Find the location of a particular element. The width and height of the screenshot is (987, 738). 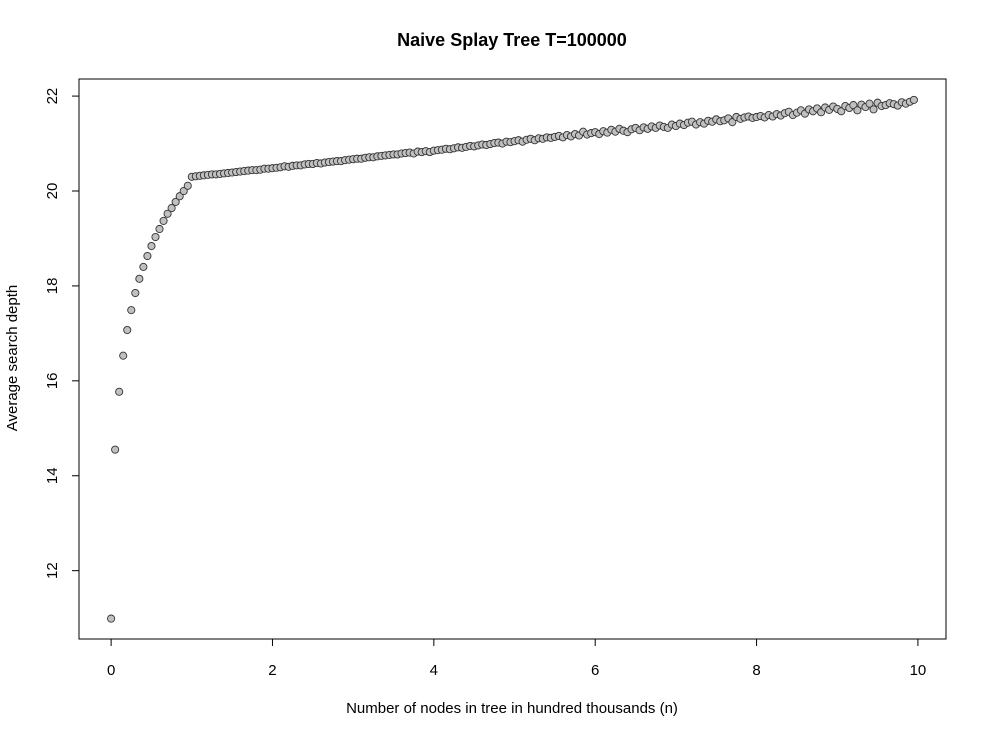

x-tick-label: 2 is located at coordinates (272, 670).